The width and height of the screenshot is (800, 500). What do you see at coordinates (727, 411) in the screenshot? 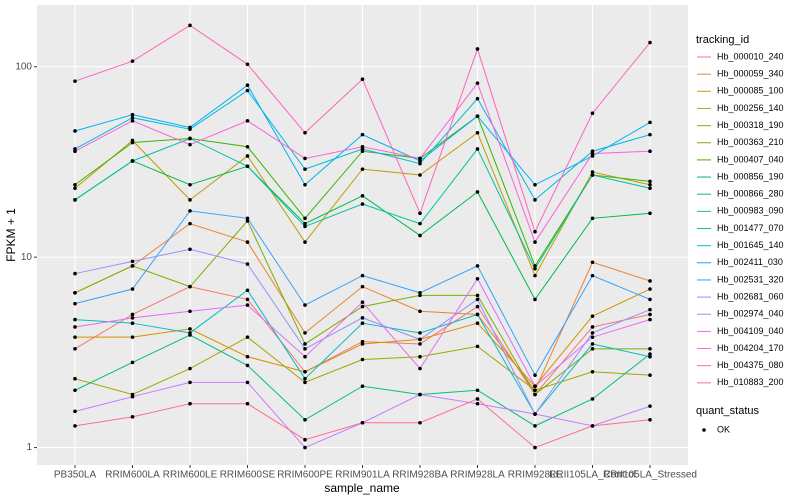
I see `point-legend-title: quant_status` at bounding box center [727, 411].